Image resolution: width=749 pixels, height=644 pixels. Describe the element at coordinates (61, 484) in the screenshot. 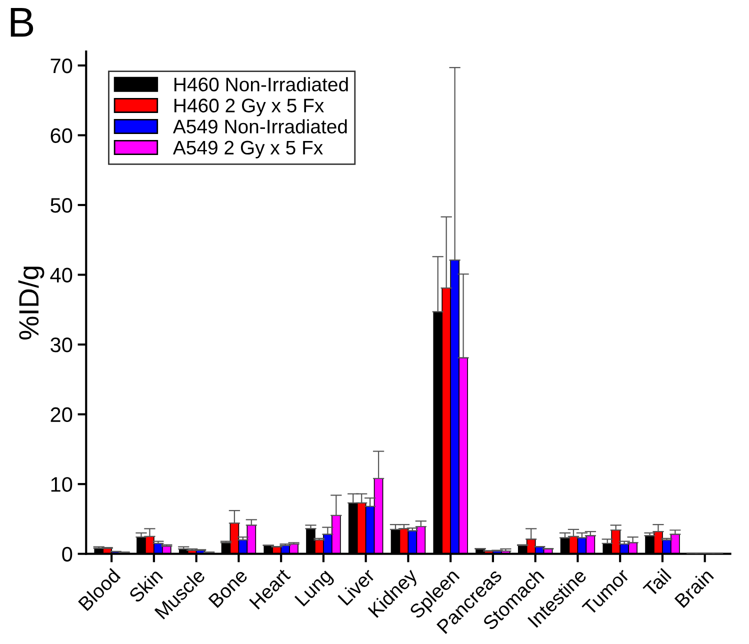

I see `y-tick-label: 10` at that location.